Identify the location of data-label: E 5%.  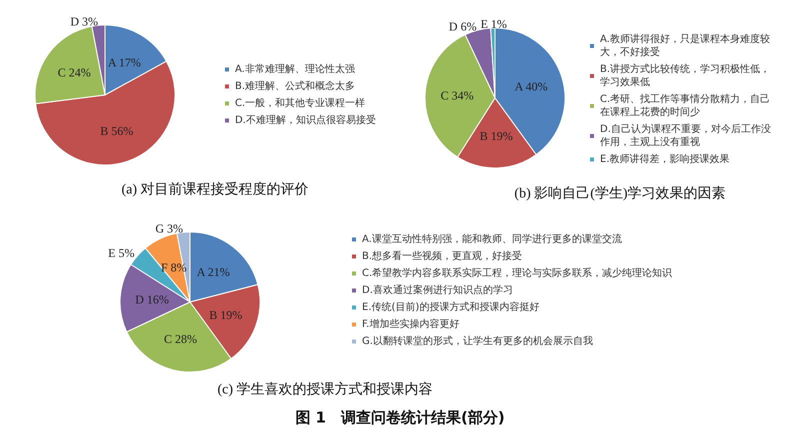
(121, 253).